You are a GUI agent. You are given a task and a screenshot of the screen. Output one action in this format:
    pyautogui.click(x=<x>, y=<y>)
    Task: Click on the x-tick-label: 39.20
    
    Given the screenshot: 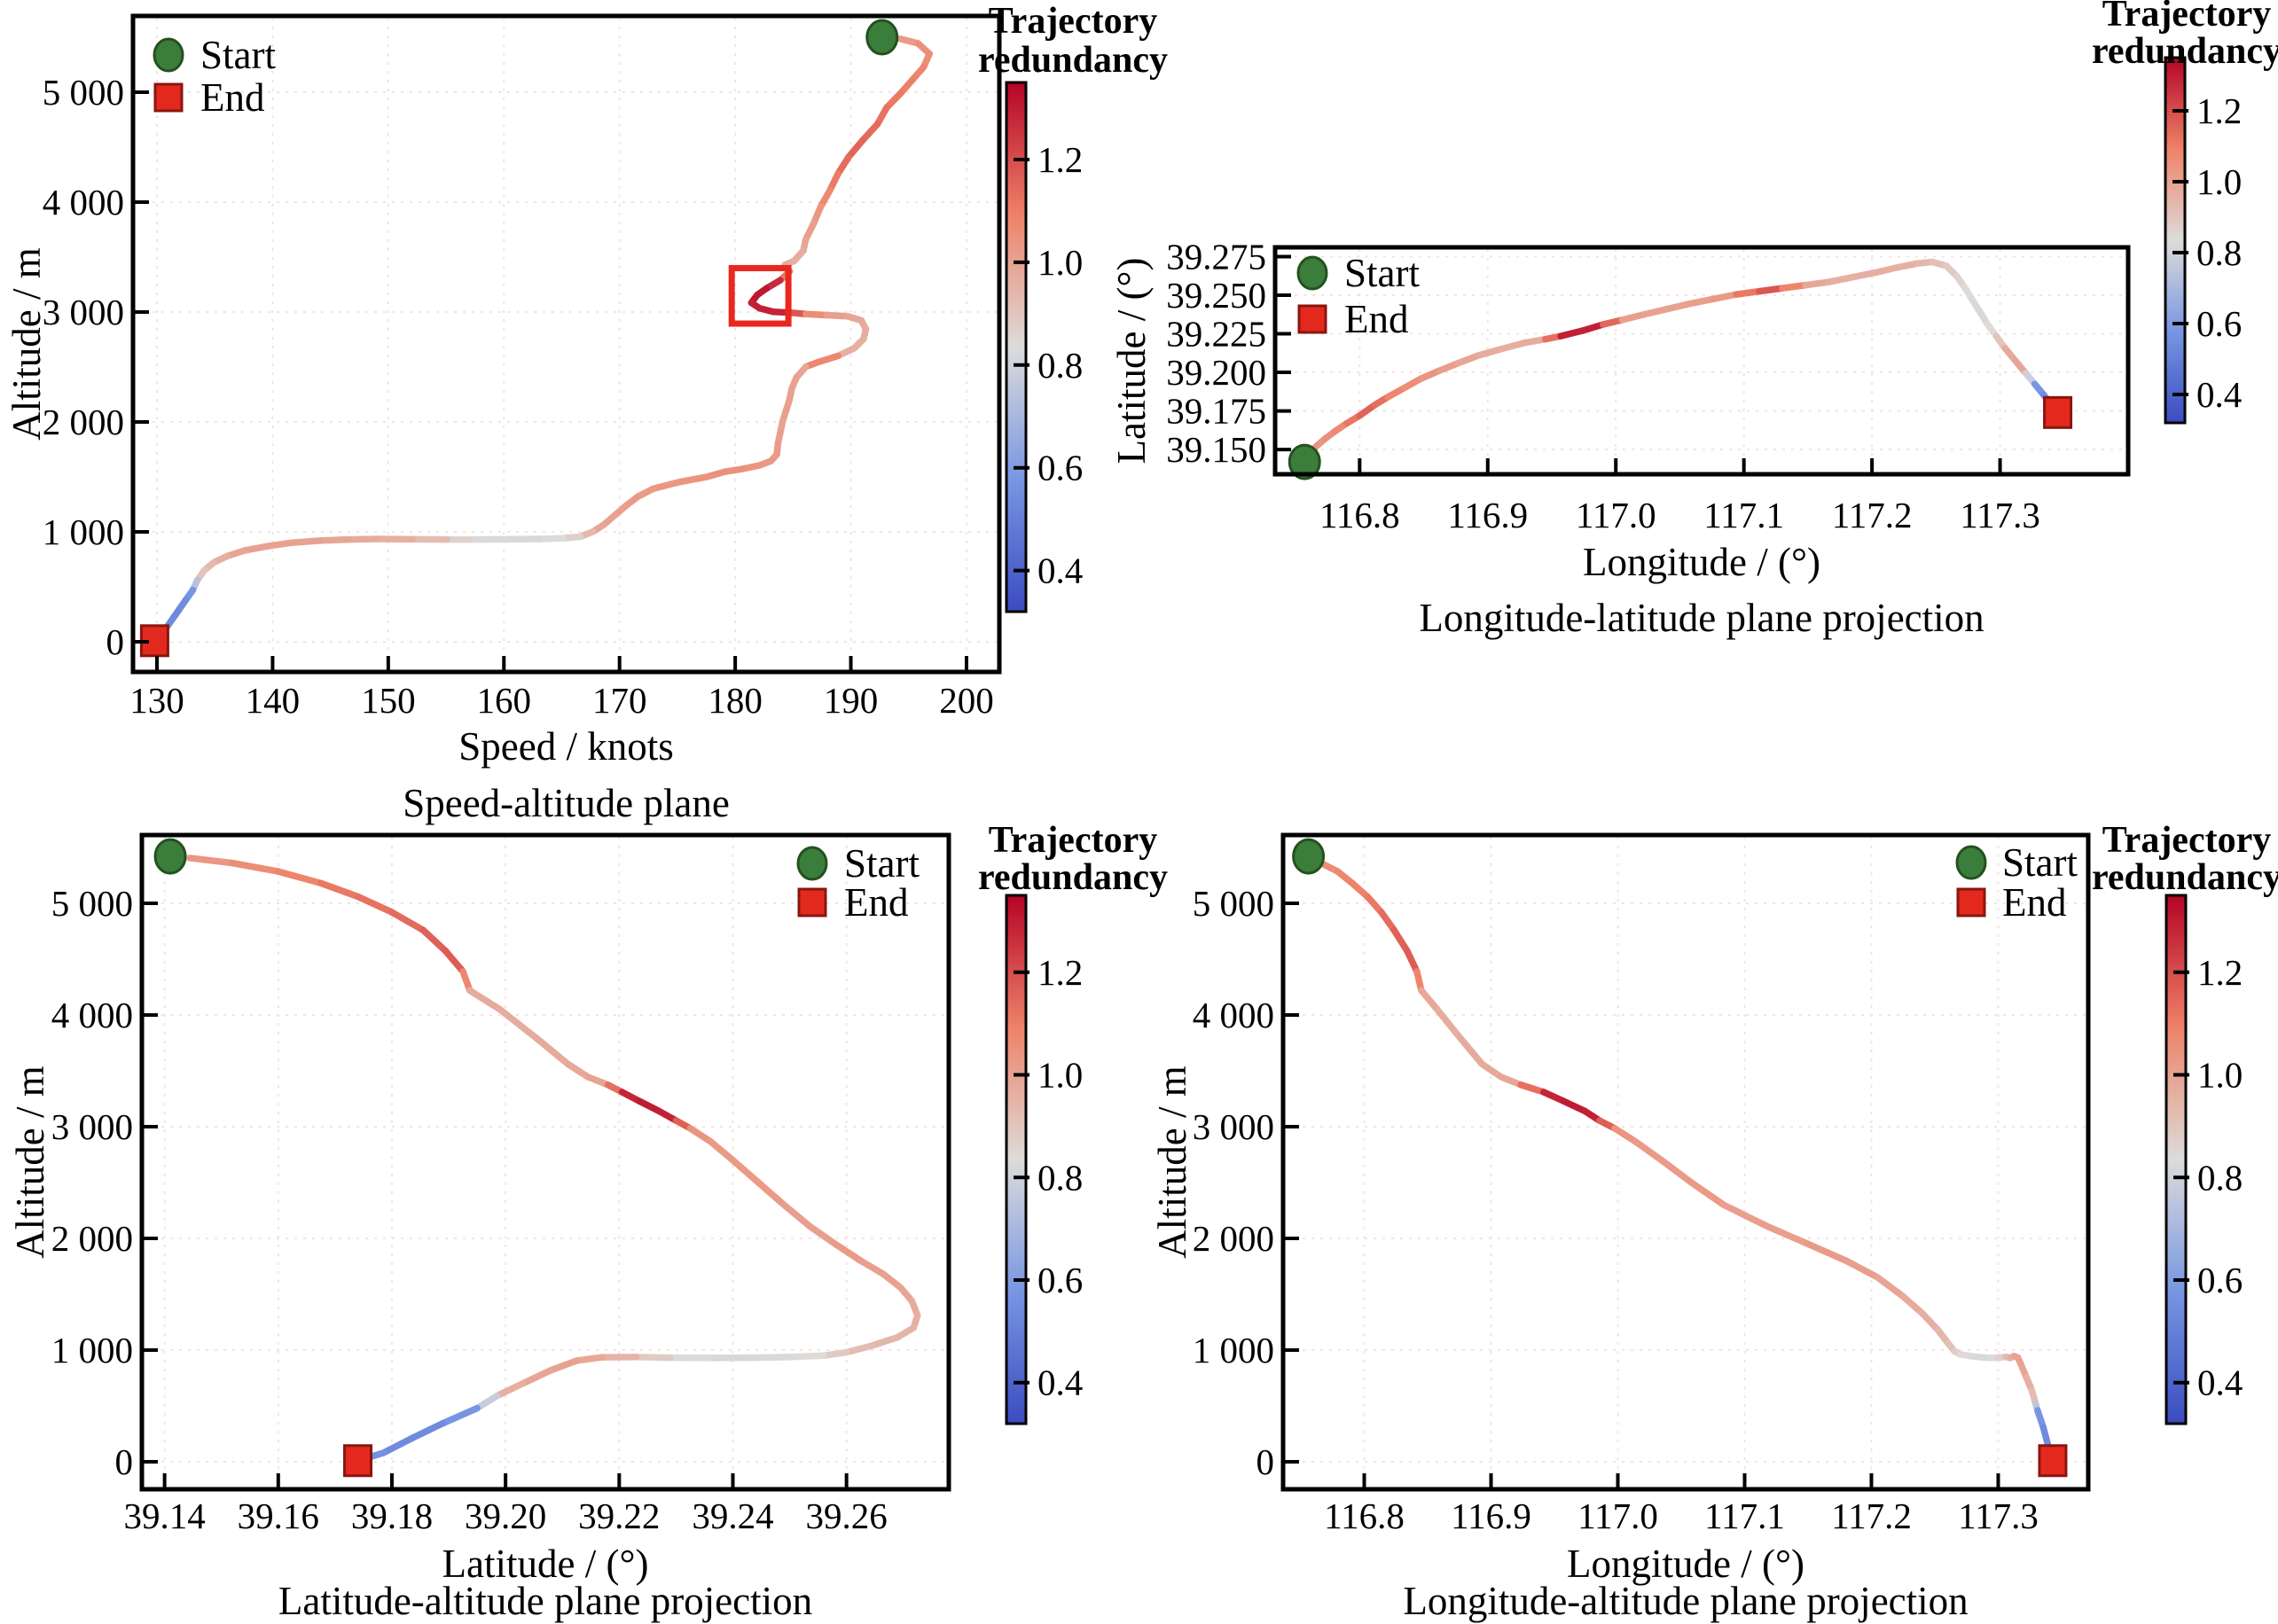 What is the action you would take?
    pyautogui.click(x=505, y=1515)
    